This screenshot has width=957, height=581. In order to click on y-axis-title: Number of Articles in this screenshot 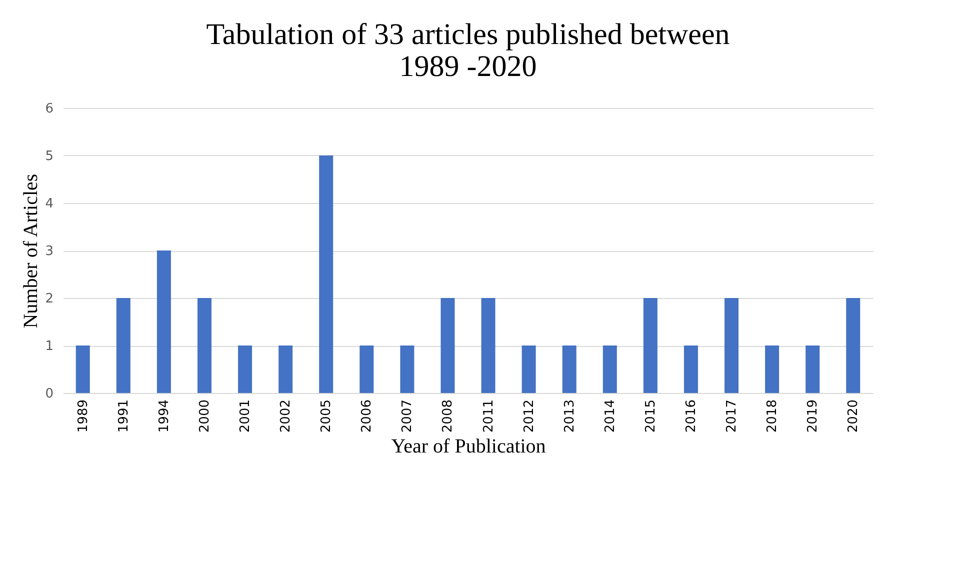, I will do `click(31, 251)`.